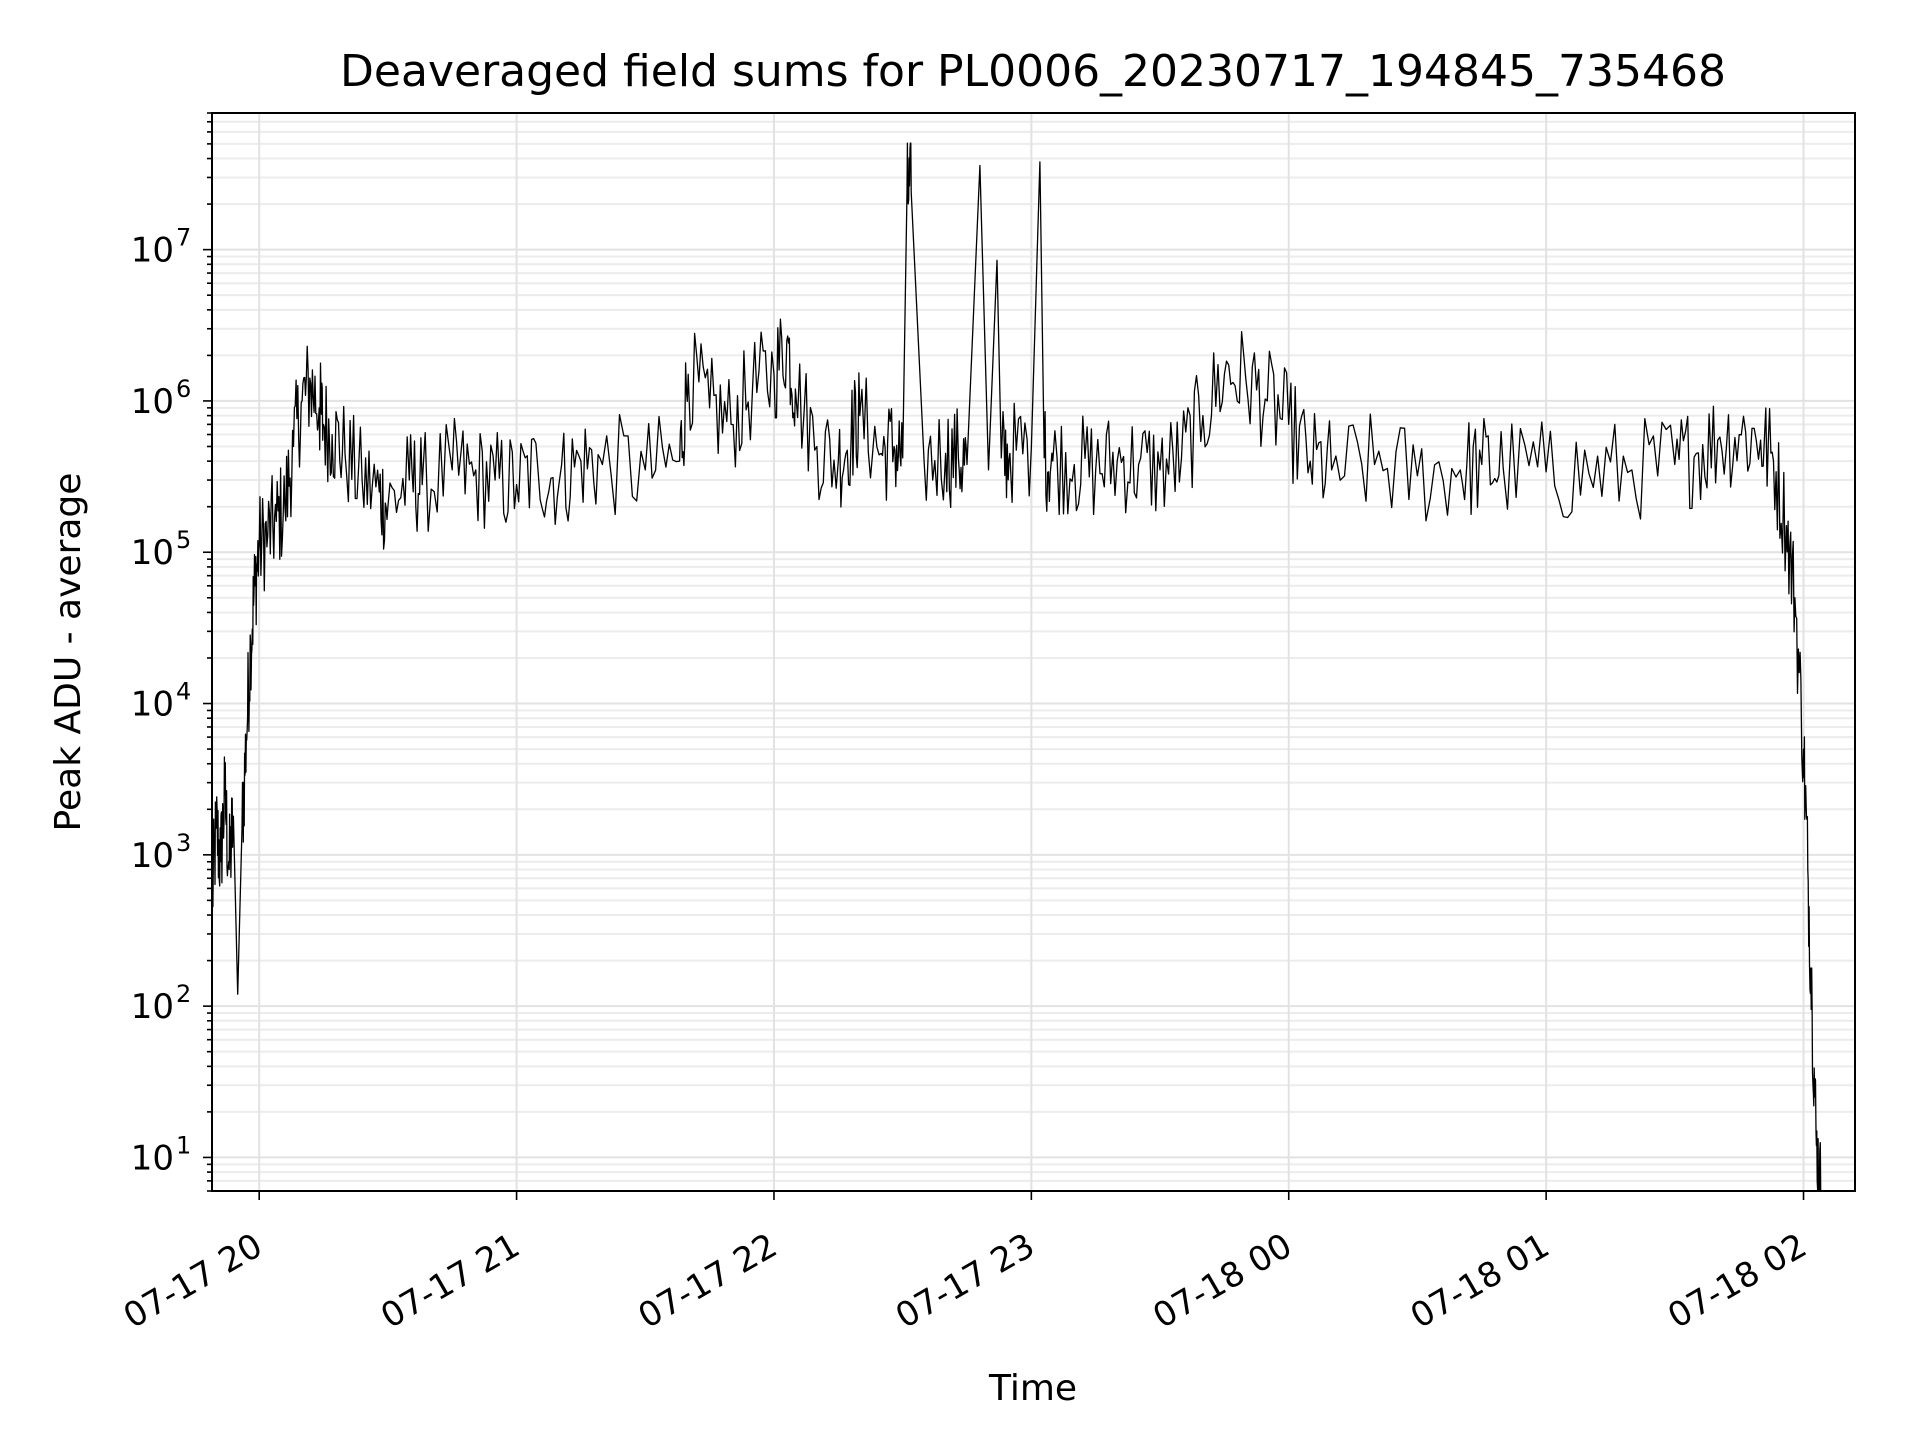  What do you see at coordinates (183, 540) in the screenshot?
I see `y-tick-label-exponent: 5` at bounding box center [183, 540].